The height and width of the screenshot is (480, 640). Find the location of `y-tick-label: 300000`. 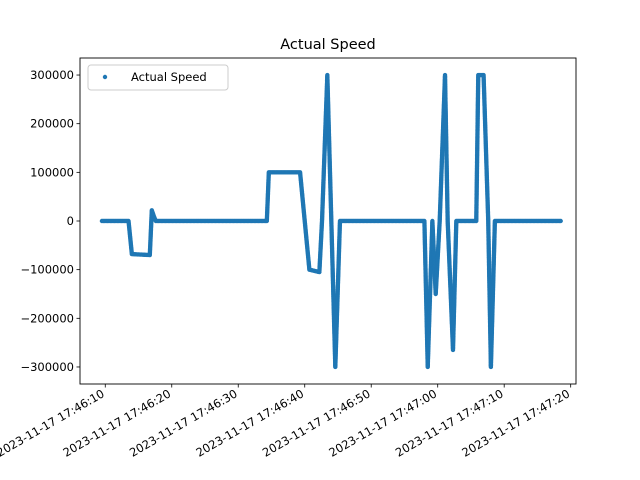

y-tick-label: 300000 is located at coordinates (52, 75).